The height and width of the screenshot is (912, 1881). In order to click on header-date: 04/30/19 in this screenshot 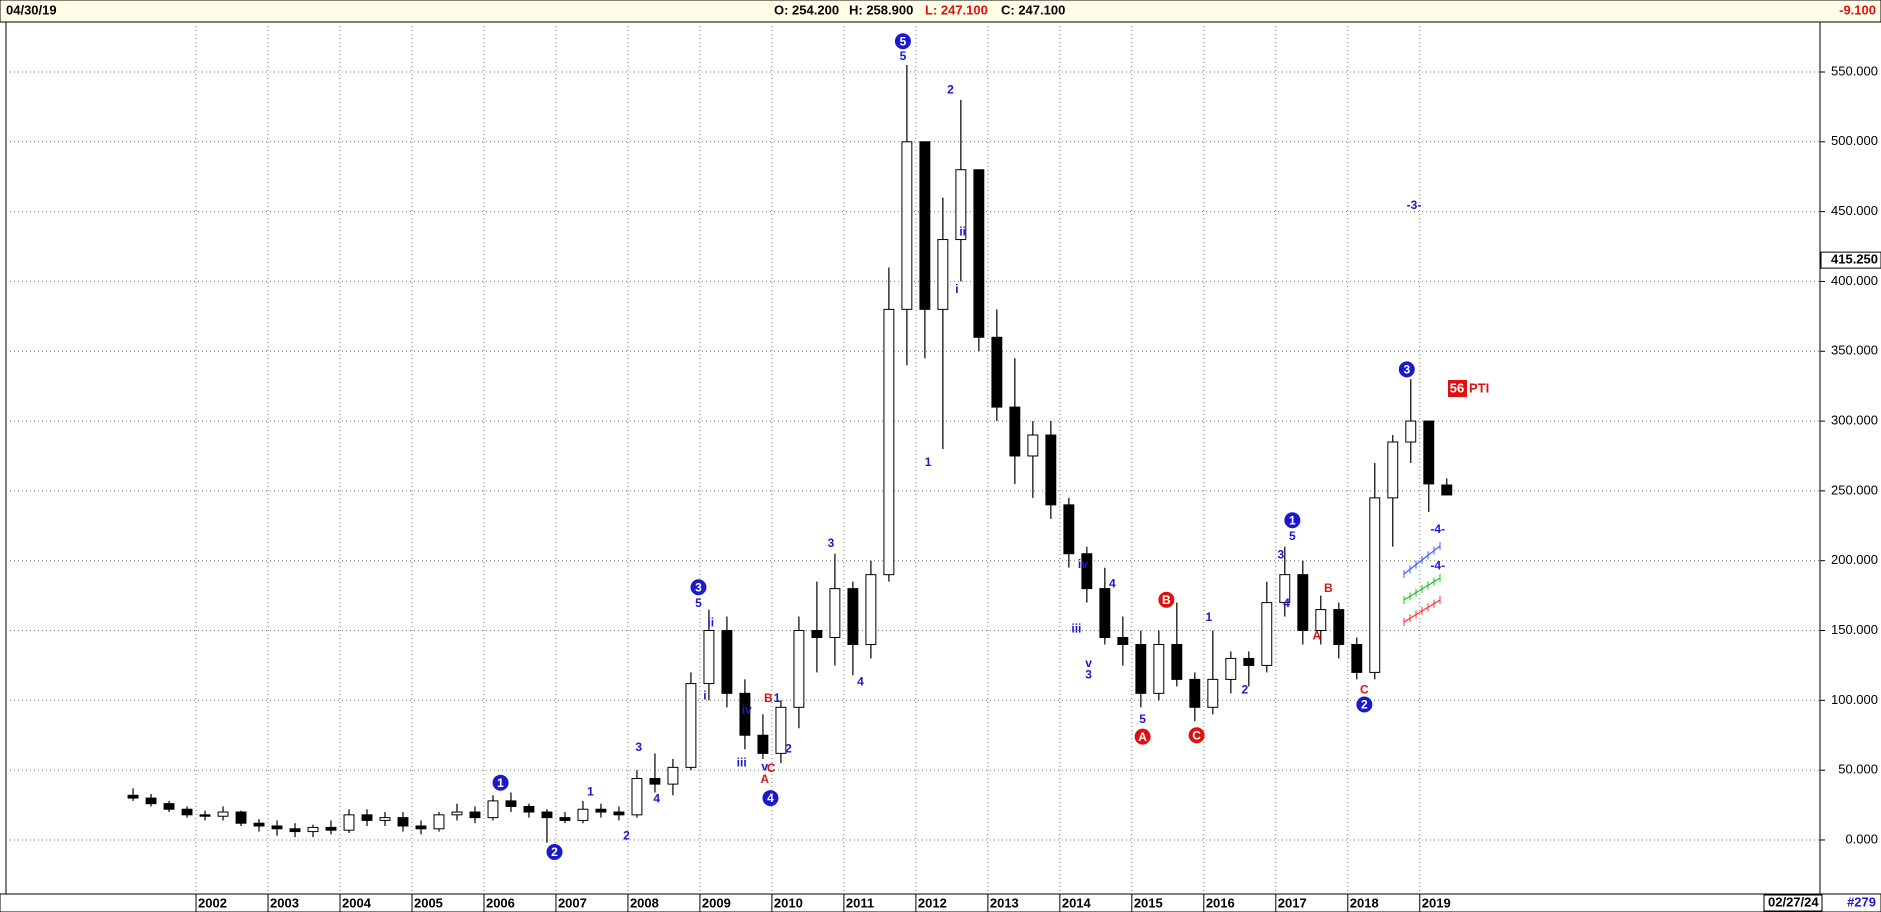, I will do `click(31, 9)`.